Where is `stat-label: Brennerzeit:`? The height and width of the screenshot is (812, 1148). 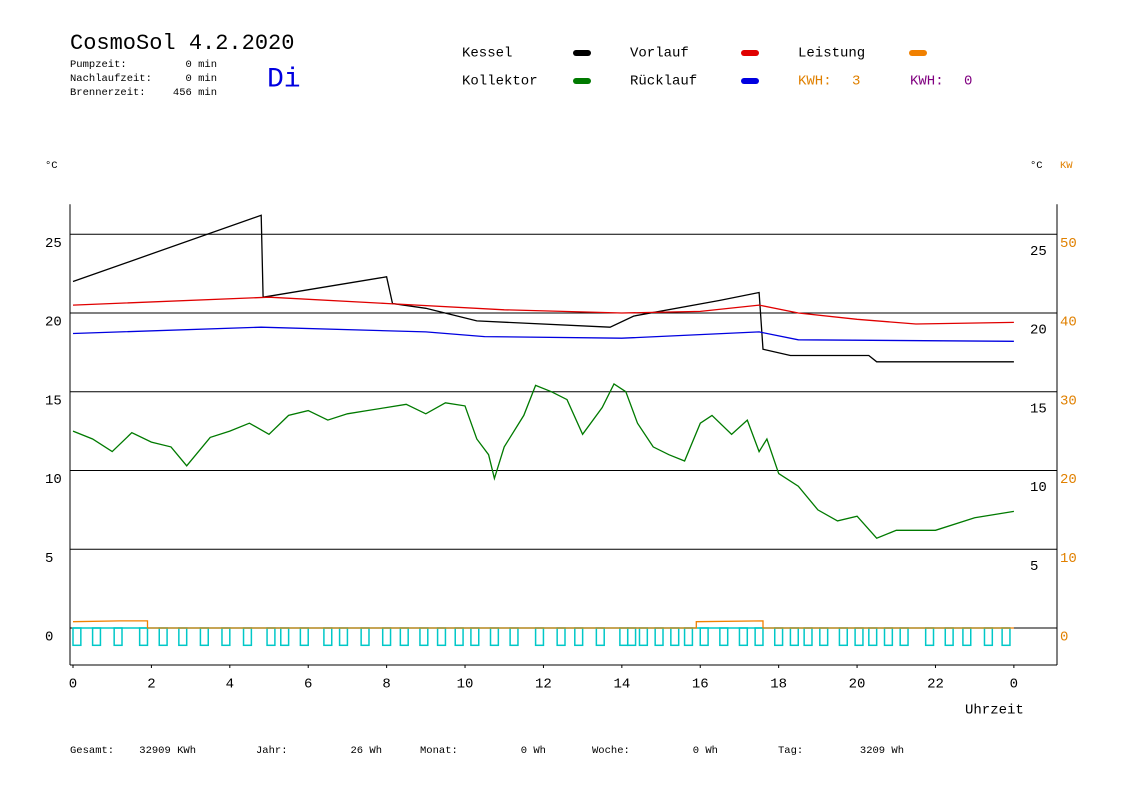
stat-label: Brennerzeit: is located at coordinates (108, 93).